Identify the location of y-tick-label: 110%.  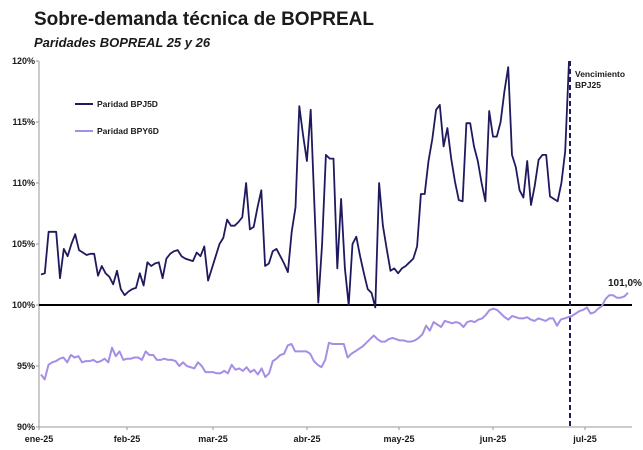
(23, 183).